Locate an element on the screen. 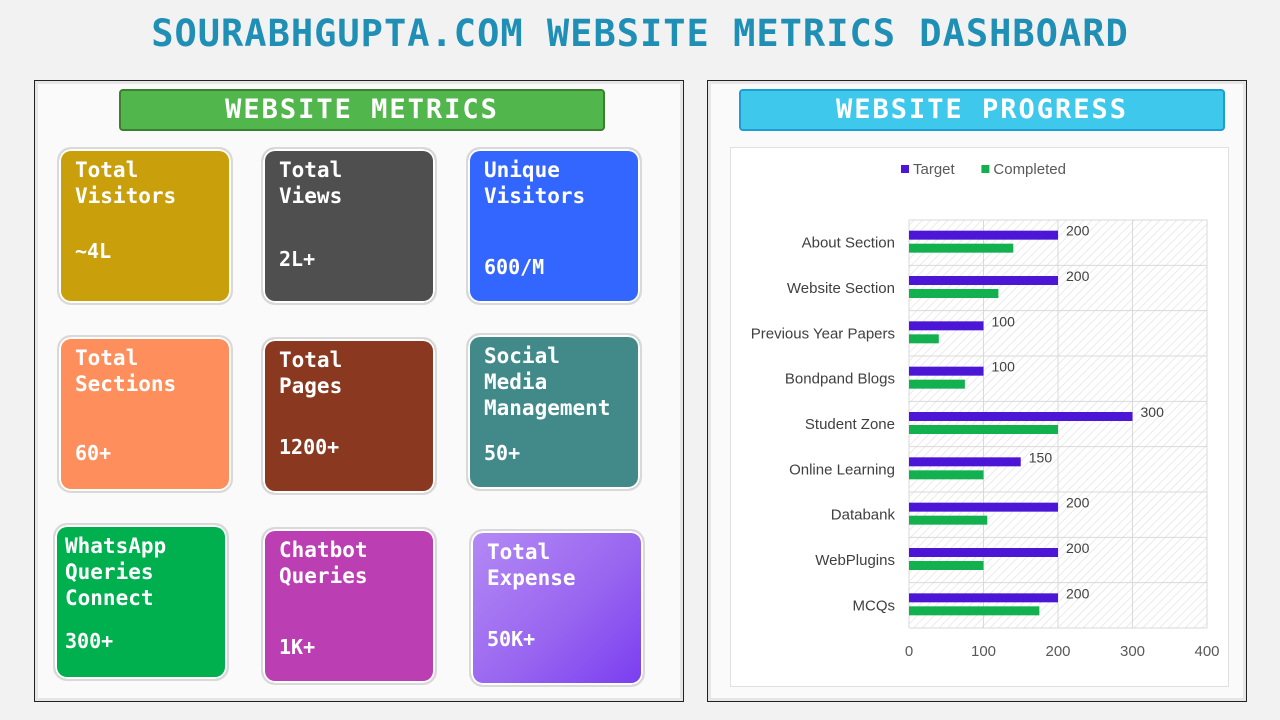 This screenshot has height=720, width=1280. tile-total-visitors: Total Visitors ~4L is located at coordinates (145, 226).